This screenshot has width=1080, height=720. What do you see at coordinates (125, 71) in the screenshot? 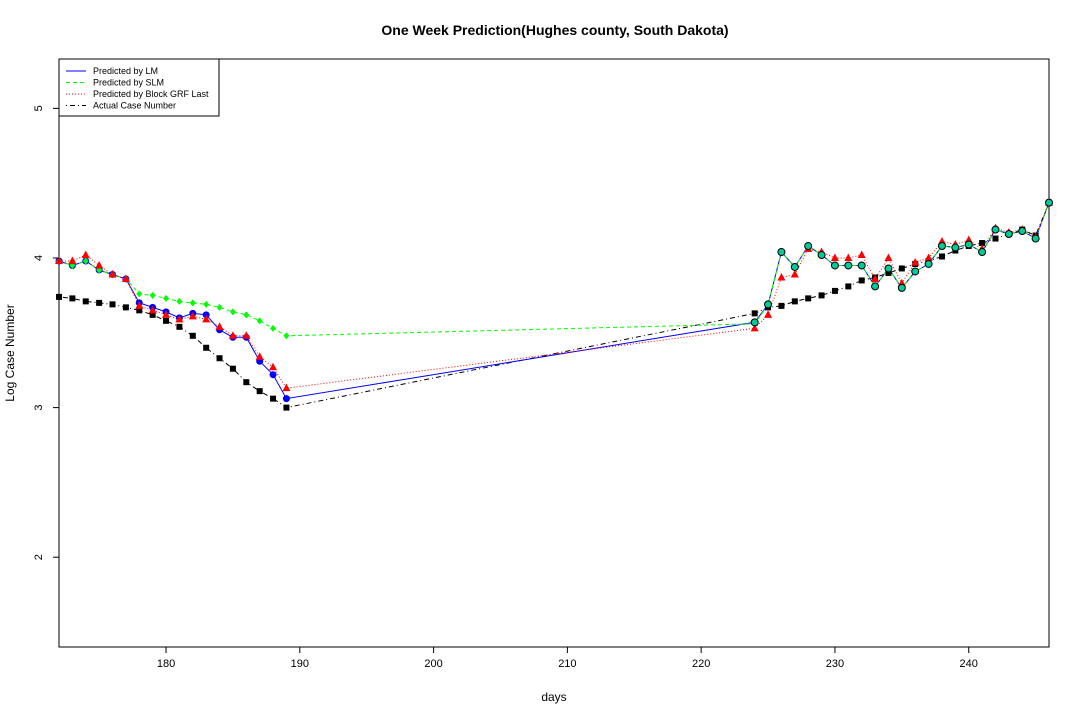
I see `legend-label: Predicted by LM` at bounding box center [125, 71].